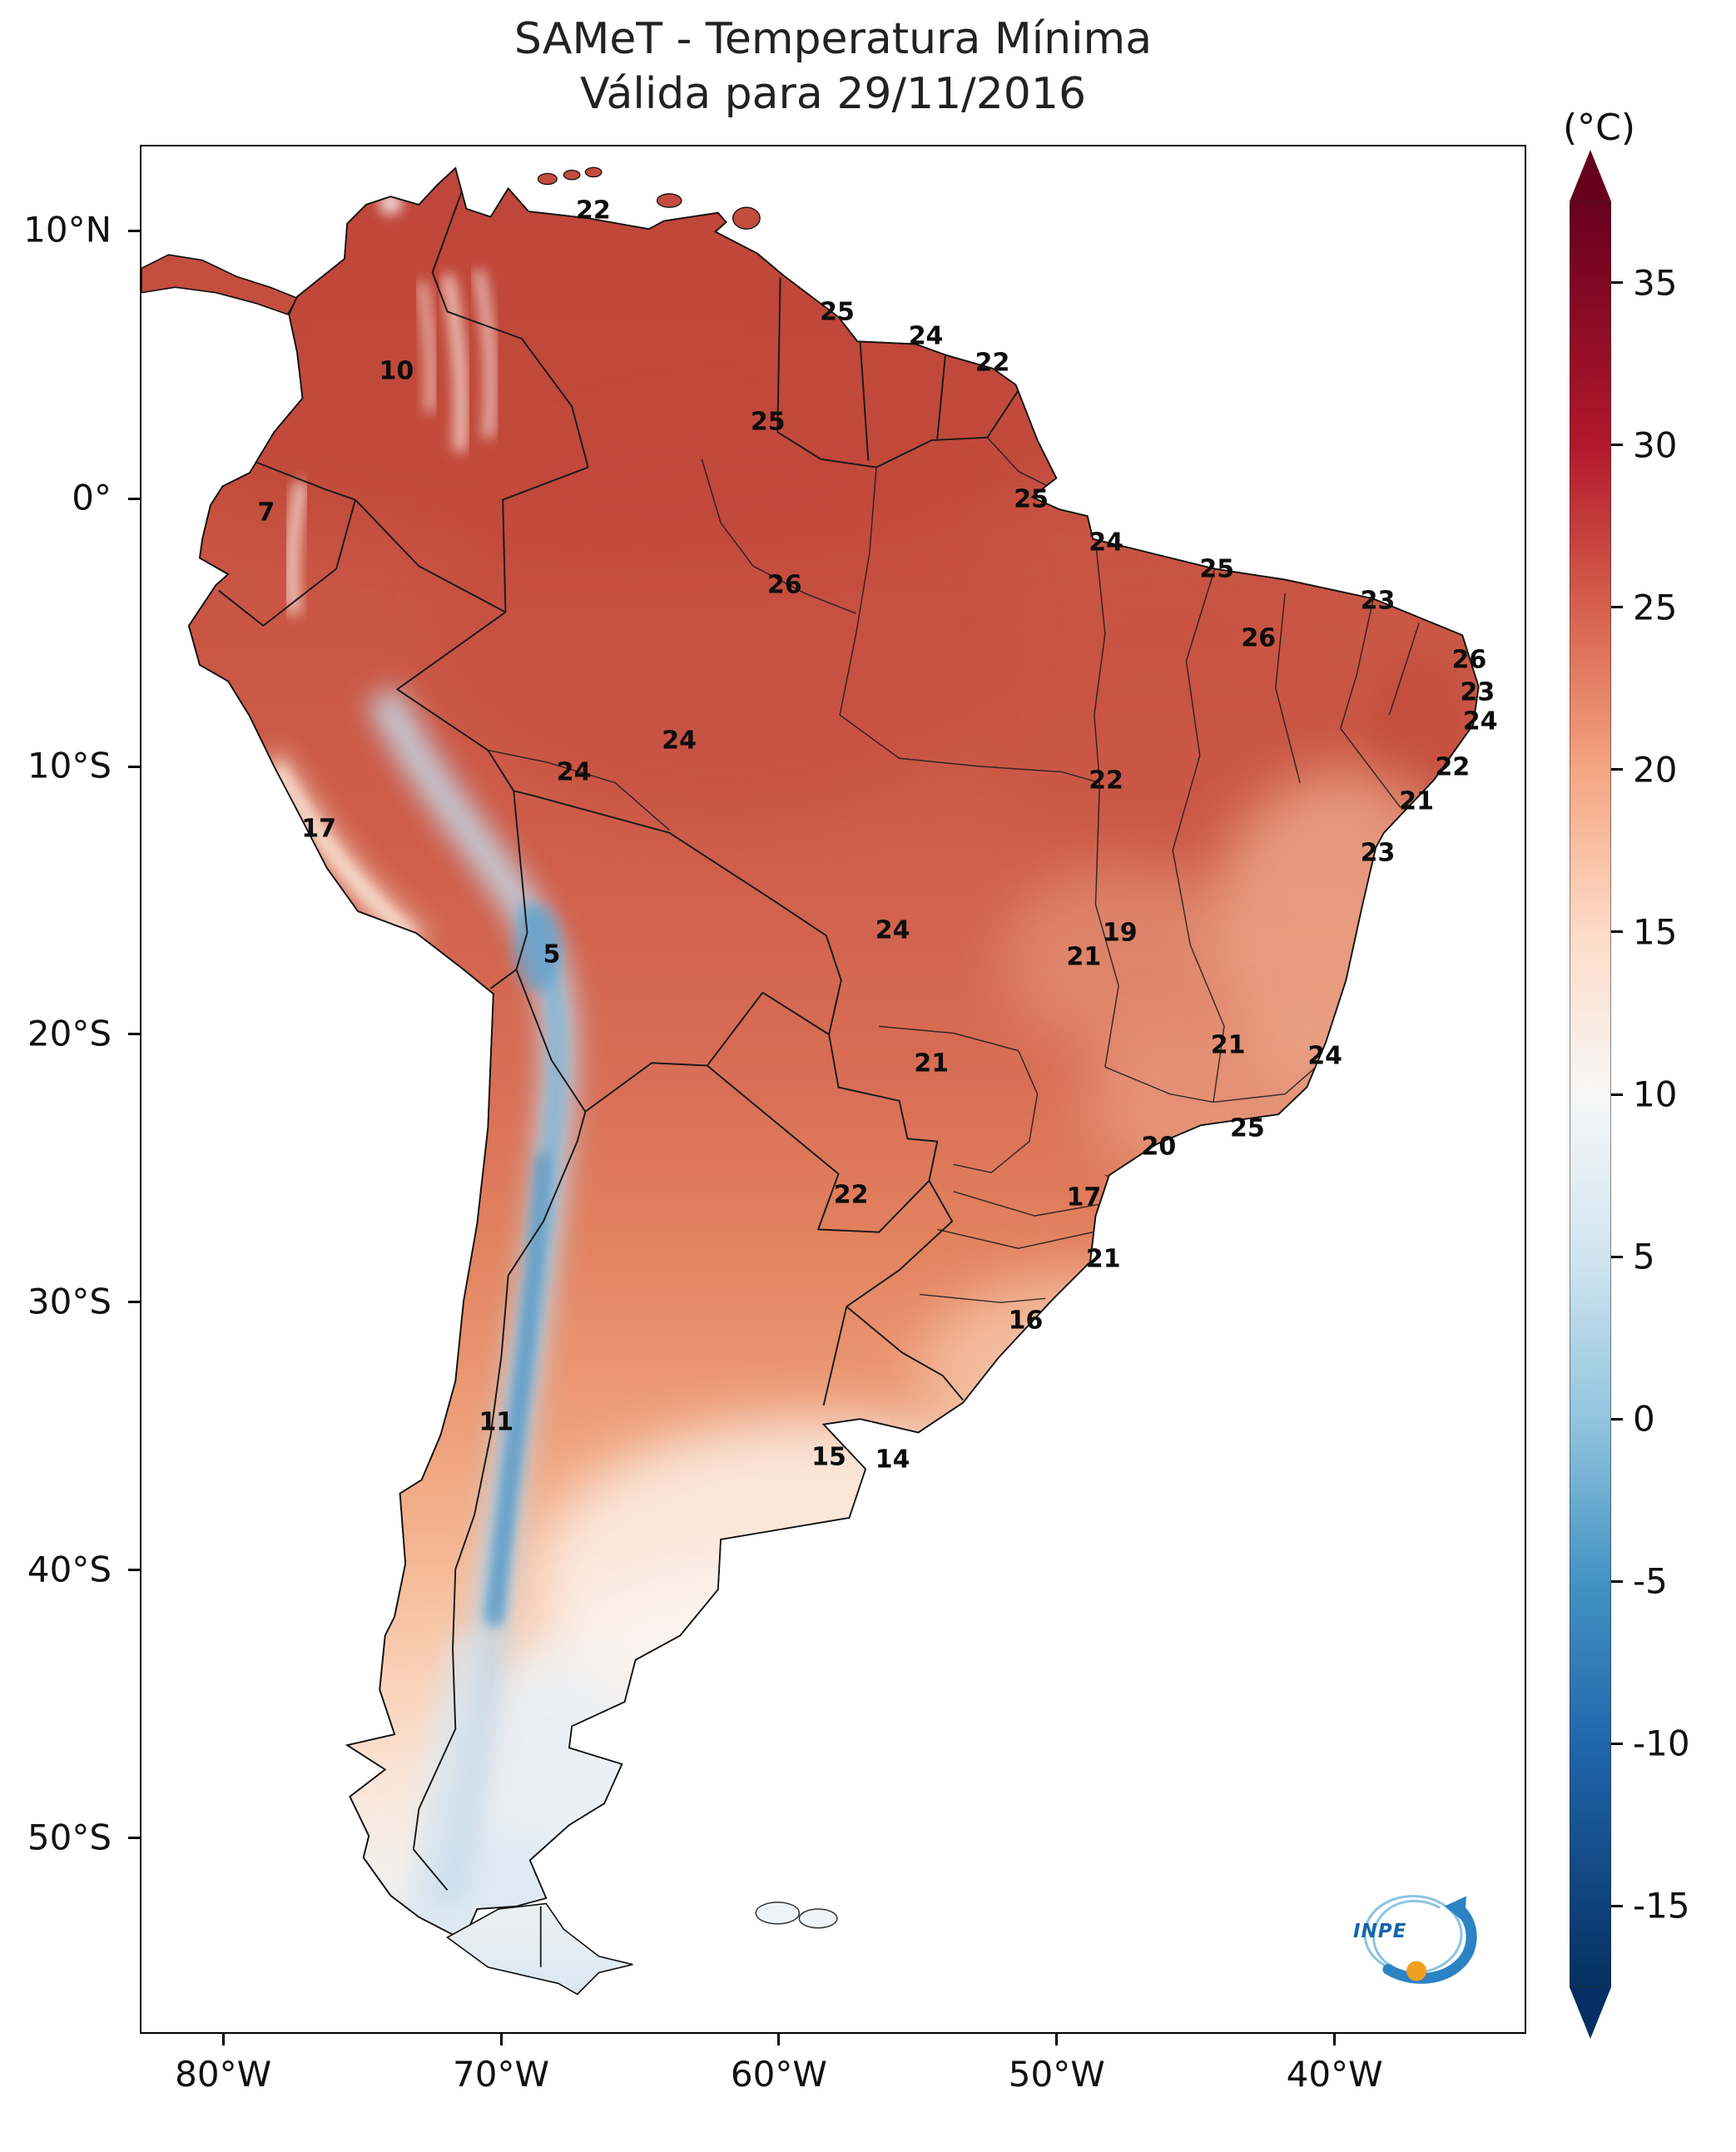  Describe the element at coordinates (1456, 1909) in the screenshot. I see `inpe-arrowhead` at that location.